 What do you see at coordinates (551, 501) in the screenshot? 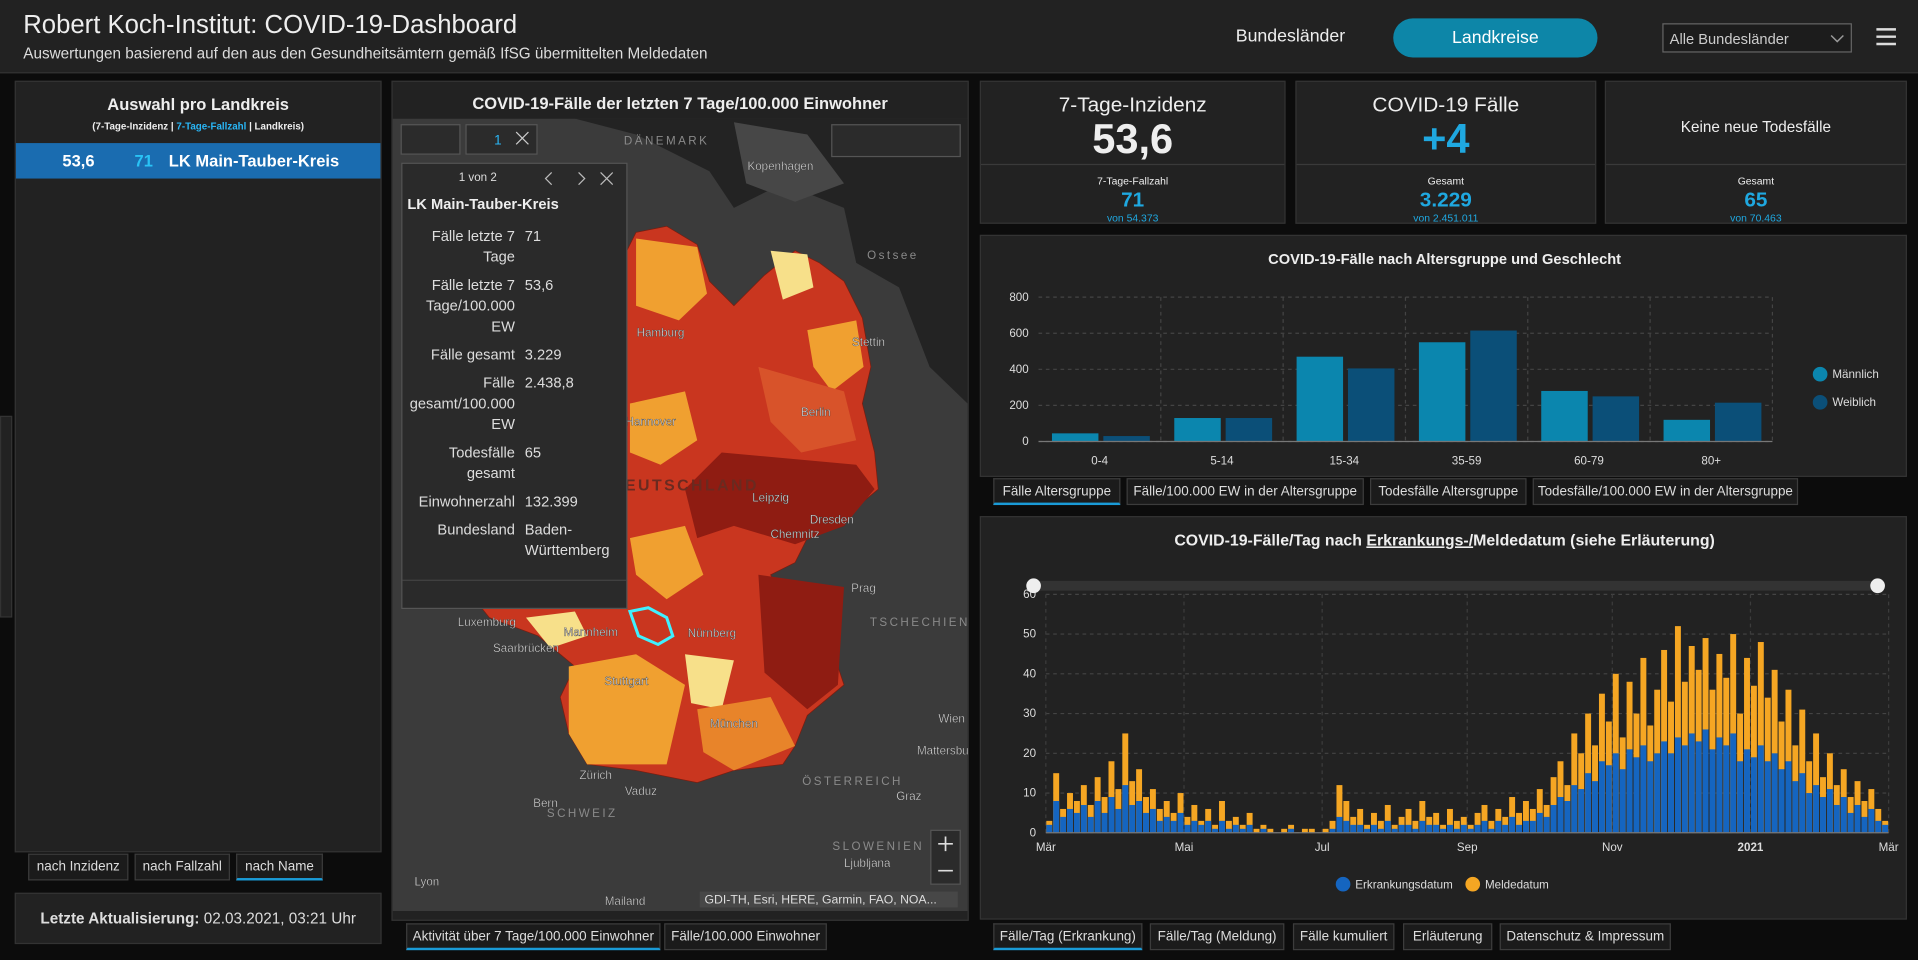
I see `field-value: 132.399` at bounding box center [551, 501].